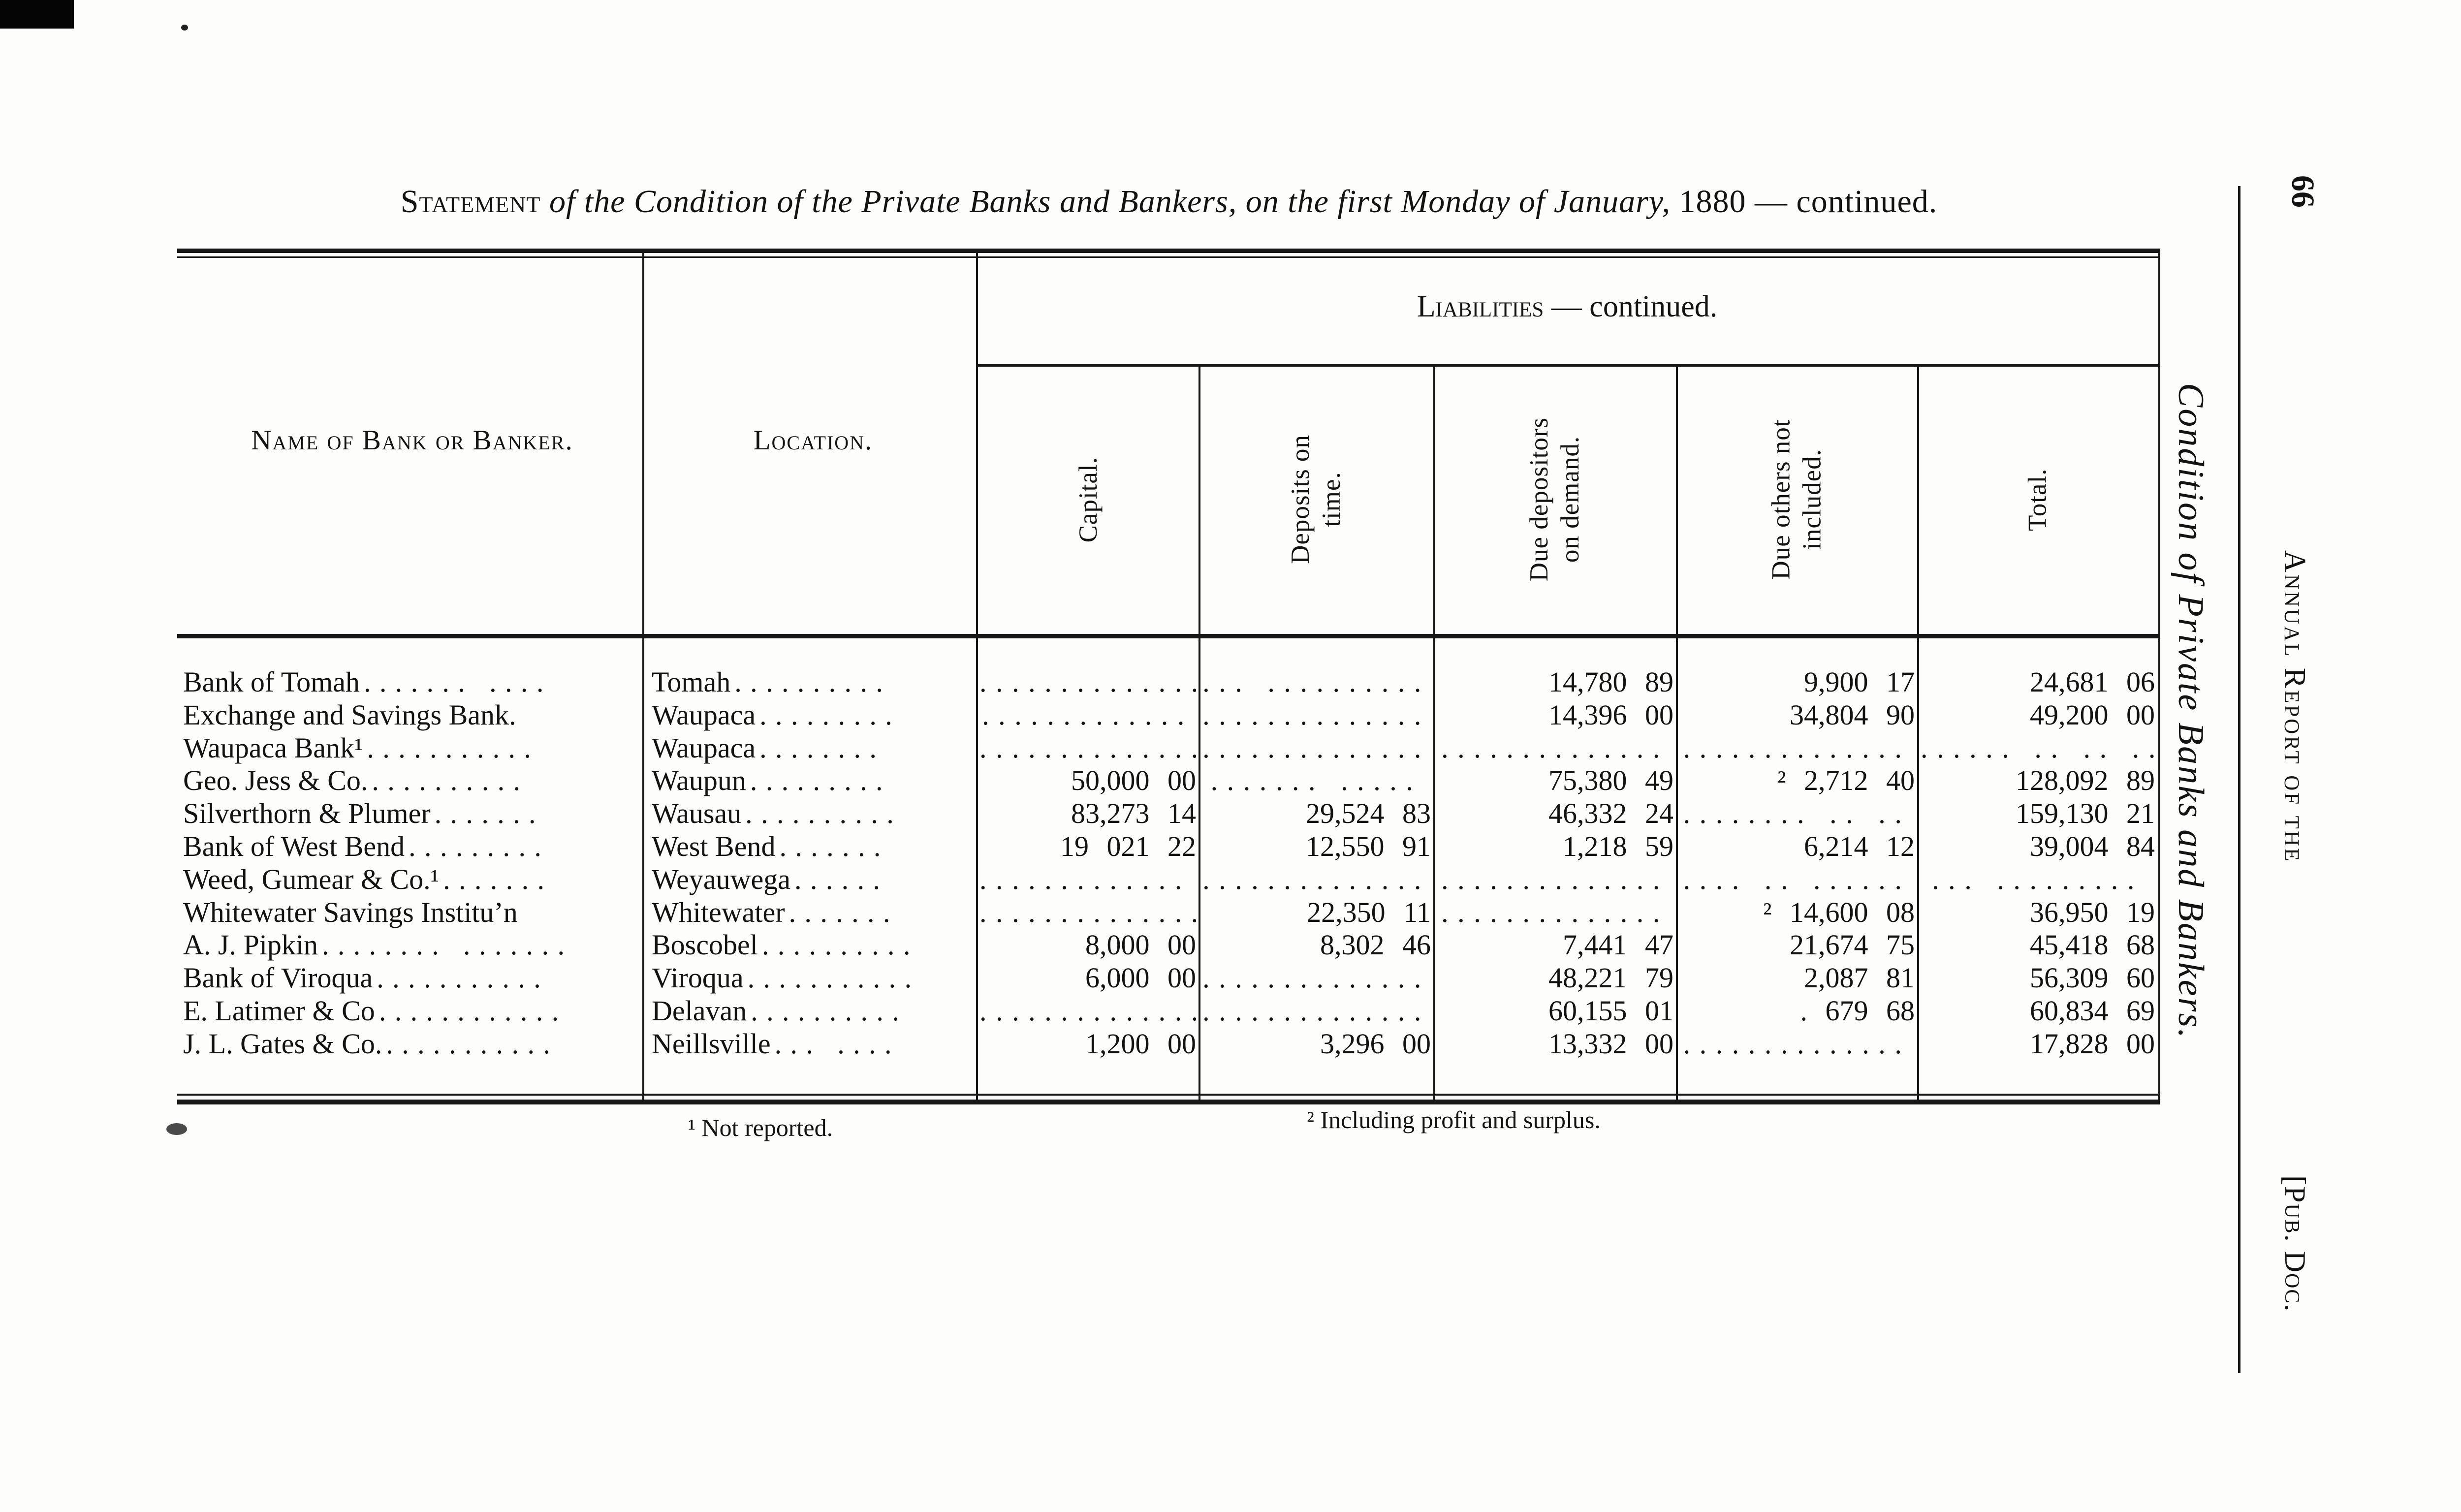 The height and width of the screenshot is (1512, 2461). Describe the element at coordinates (1368, 846) in the screenshot. I see `cell-deposits: 12,550 91` at that location.